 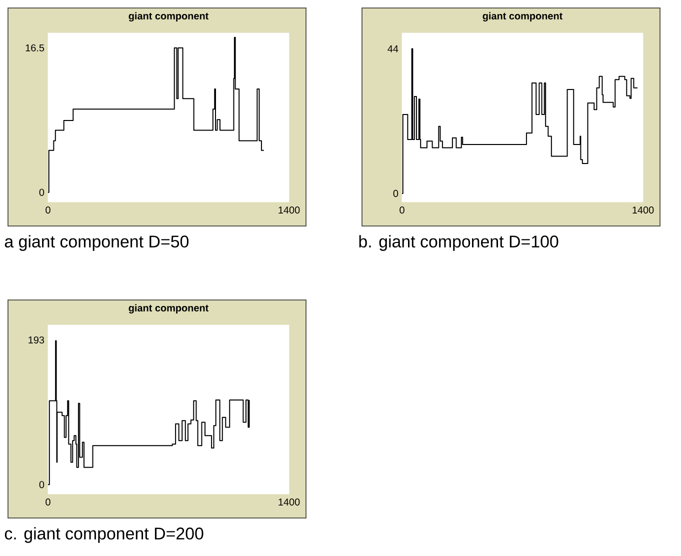 I want to click on y-tick-label: 44, so click(x=393, y=48).